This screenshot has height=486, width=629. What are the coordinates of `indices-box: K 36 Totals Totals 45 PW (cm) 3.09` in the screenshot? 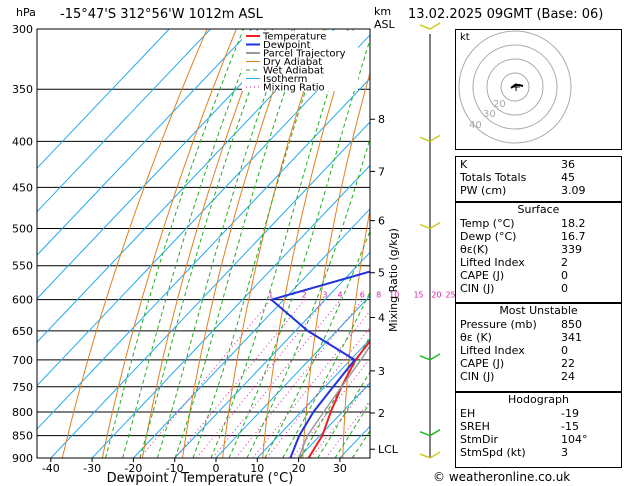 It's located at (538, 179).